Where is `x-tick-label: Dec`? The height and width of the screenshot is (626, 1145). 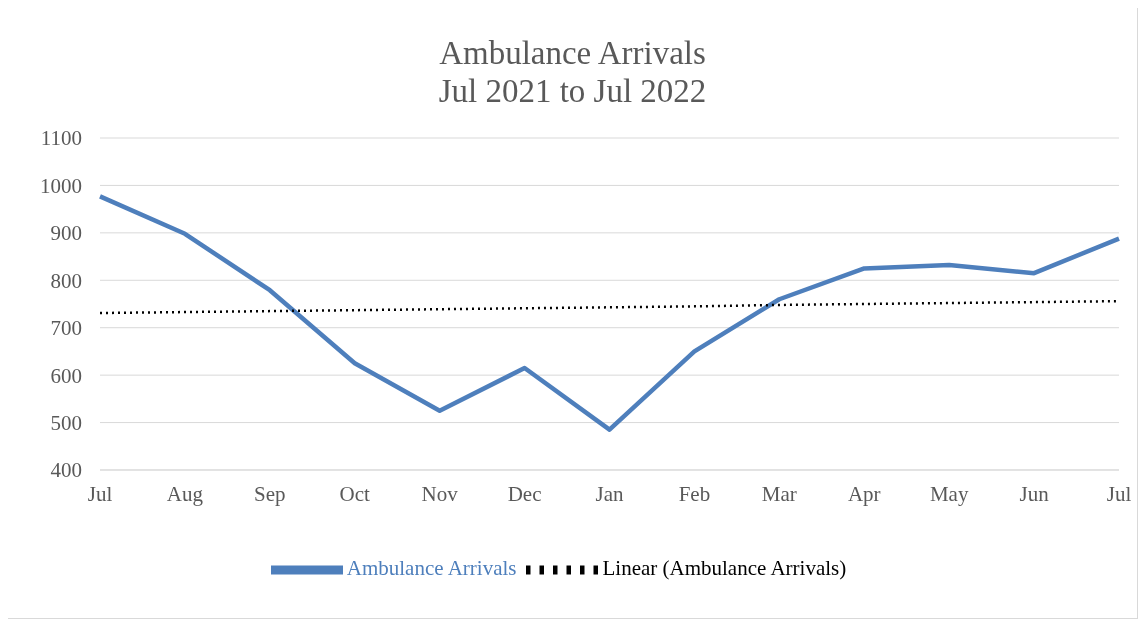
x-tick-label: Dec is located at coordinates (524, 493).